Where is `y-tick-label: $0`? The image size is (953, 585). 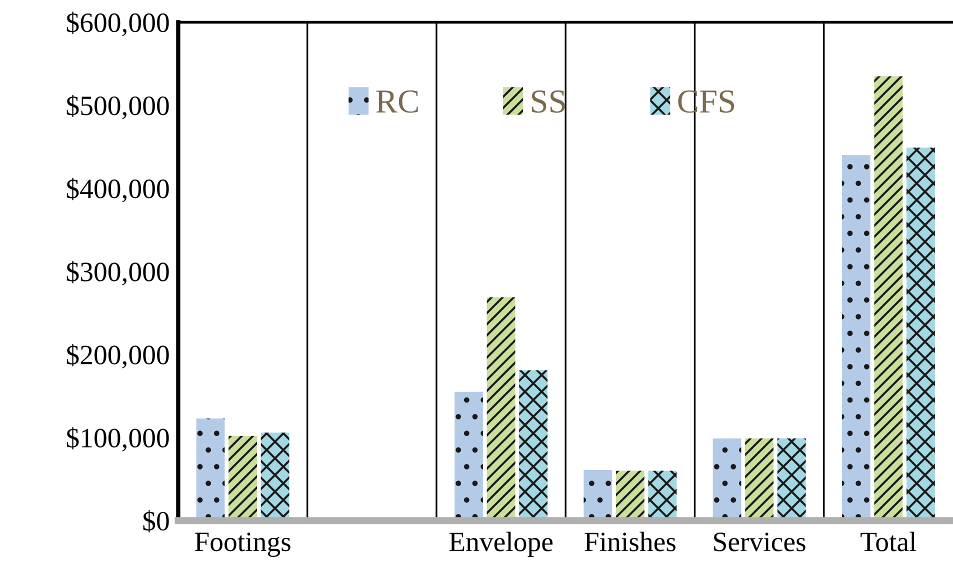
y-tick-label: $0 is located at coordinates (156, 521).